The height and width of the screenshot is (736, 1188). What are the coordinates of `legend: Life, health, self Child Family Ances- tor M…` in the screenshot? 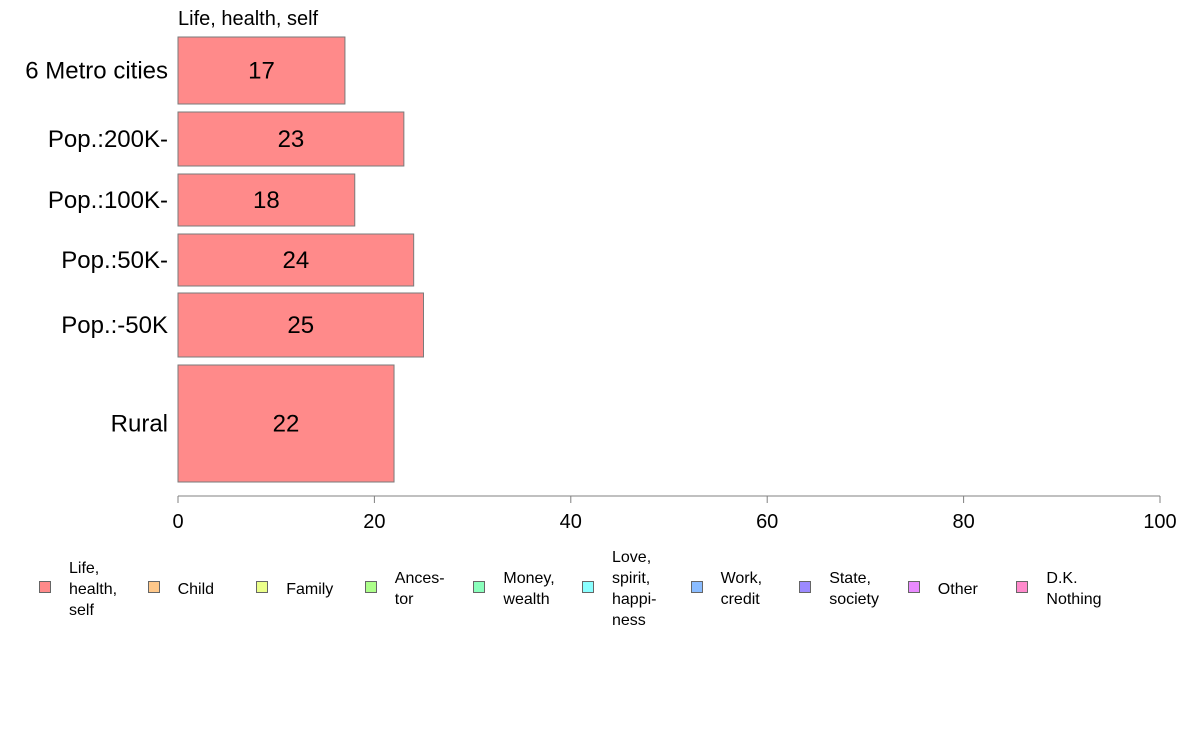 It's located at (599, 589).